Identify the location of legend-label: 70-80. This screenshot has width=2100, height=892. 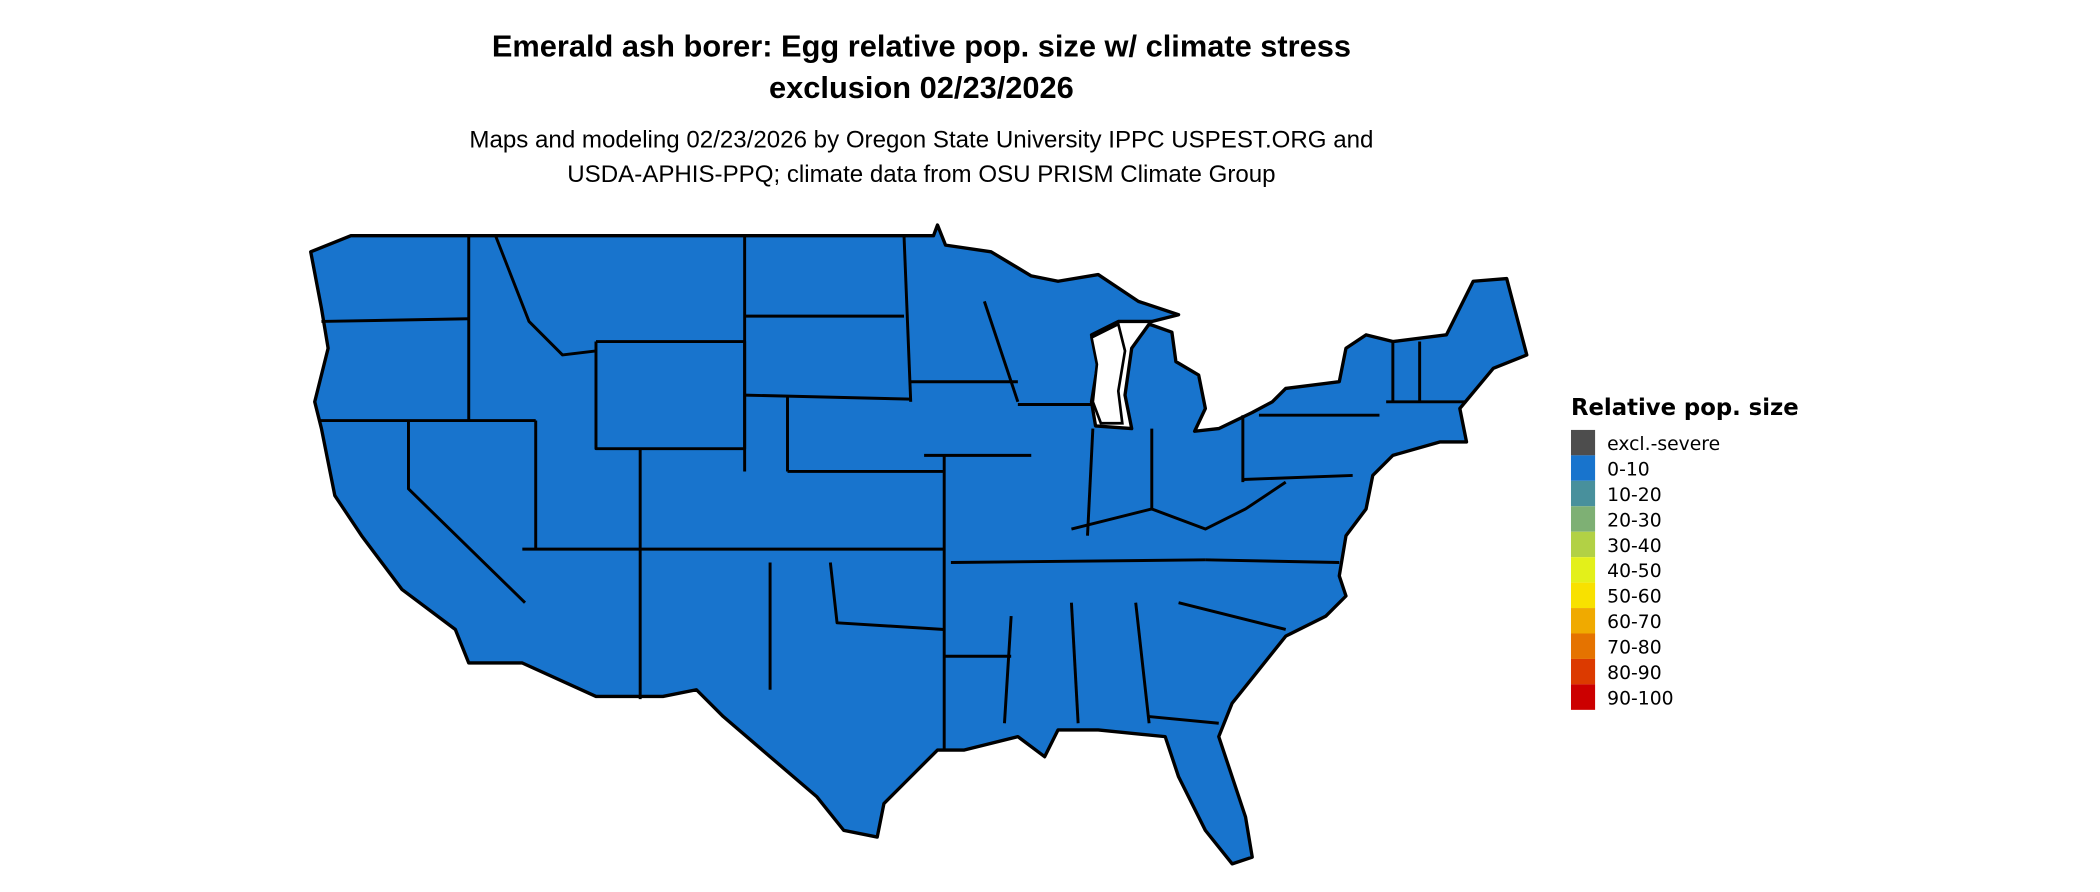
(1634, 648).